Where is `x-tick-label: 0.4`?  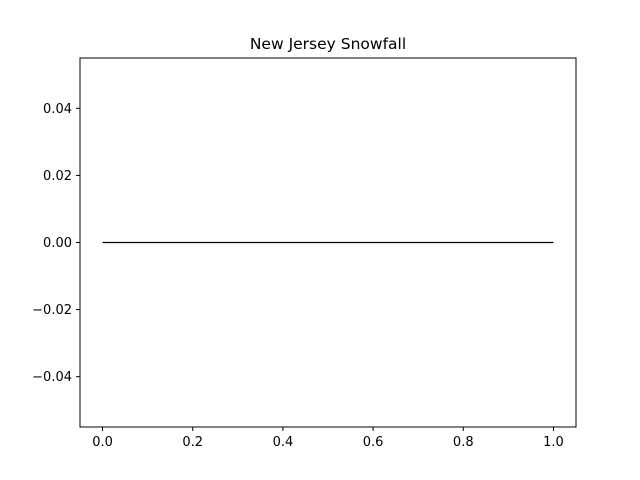
x-tick-label: 0.4 is located at coordinates (283, 442).